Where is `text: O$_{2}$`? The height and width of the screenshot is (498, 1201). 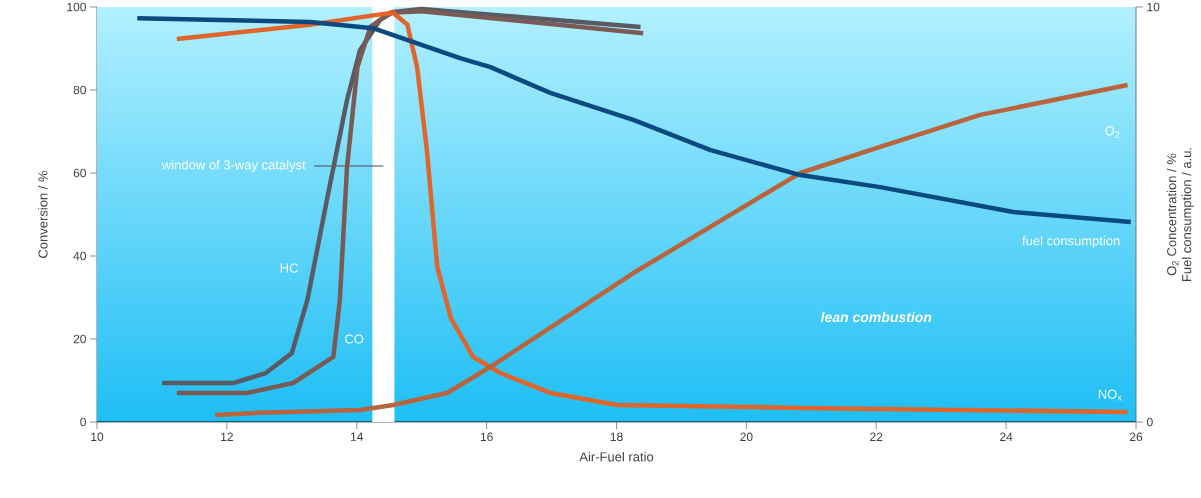 text: O$_{2}$ is located at coordinates (1112, 132).